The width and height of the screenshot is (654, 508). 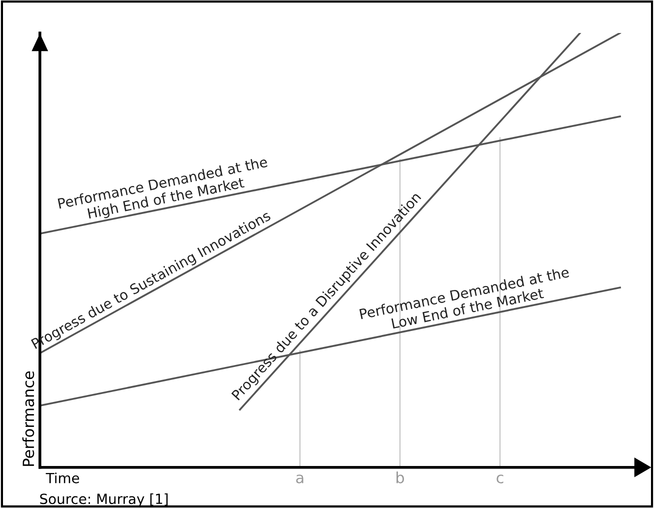 What do you see at coordinates (400, 478) in the screenshot?
I see `x-tick-label: b` at bounding box center [400, 478].